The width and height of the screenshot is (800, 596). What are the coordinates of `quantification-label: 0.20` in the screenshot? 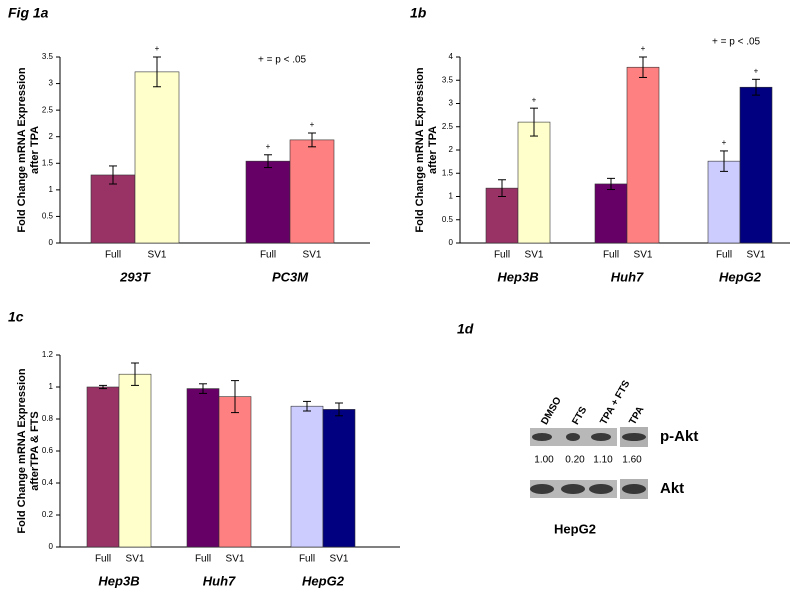 It's located at (575, 460).